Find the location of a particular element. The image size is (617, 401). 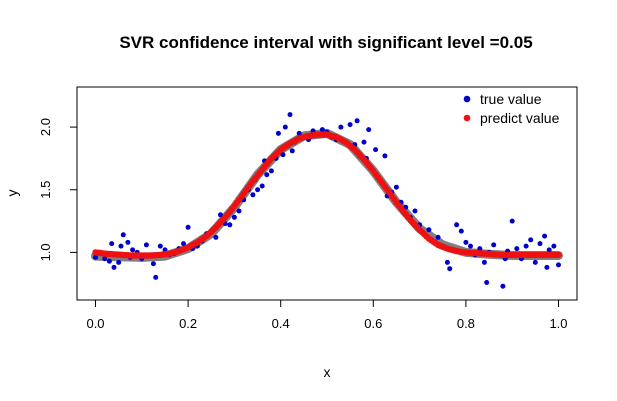

x-tick-label: 0.8 is located at coordinates (466, 323).